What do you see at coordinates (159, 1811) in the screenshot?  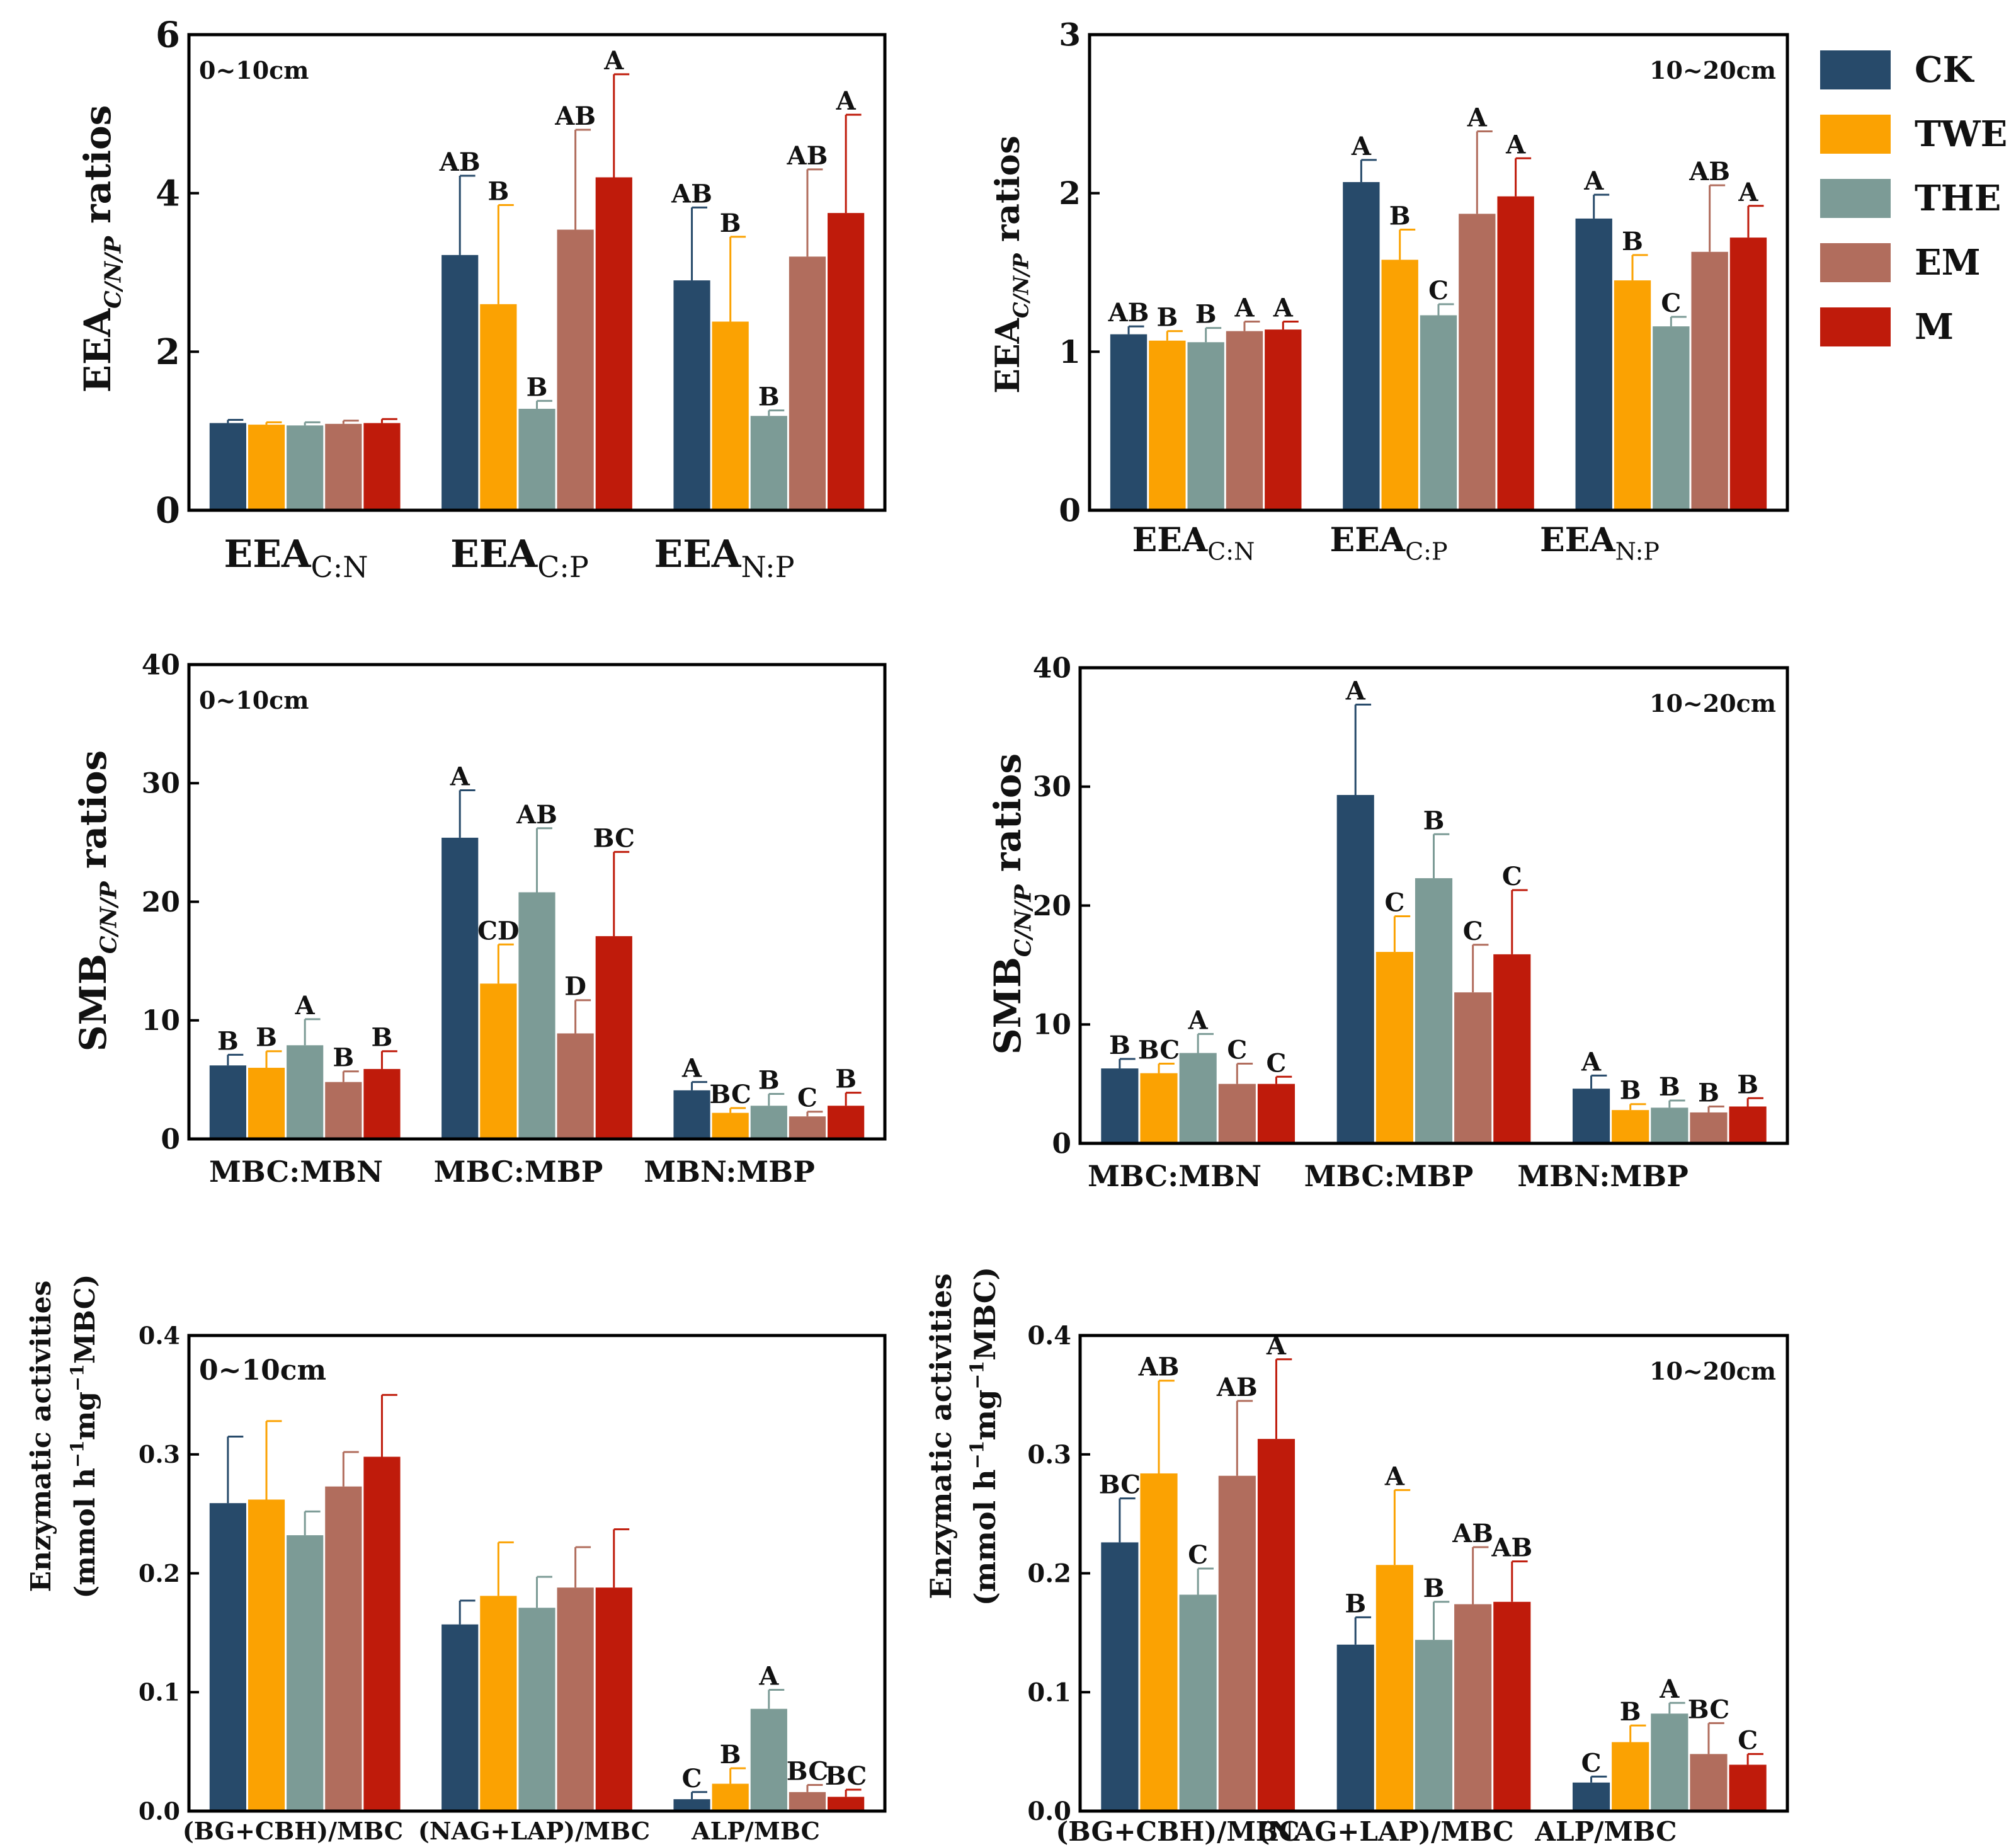 I see `y-tick-label: 0.0` at bounding box center [159, 1811].